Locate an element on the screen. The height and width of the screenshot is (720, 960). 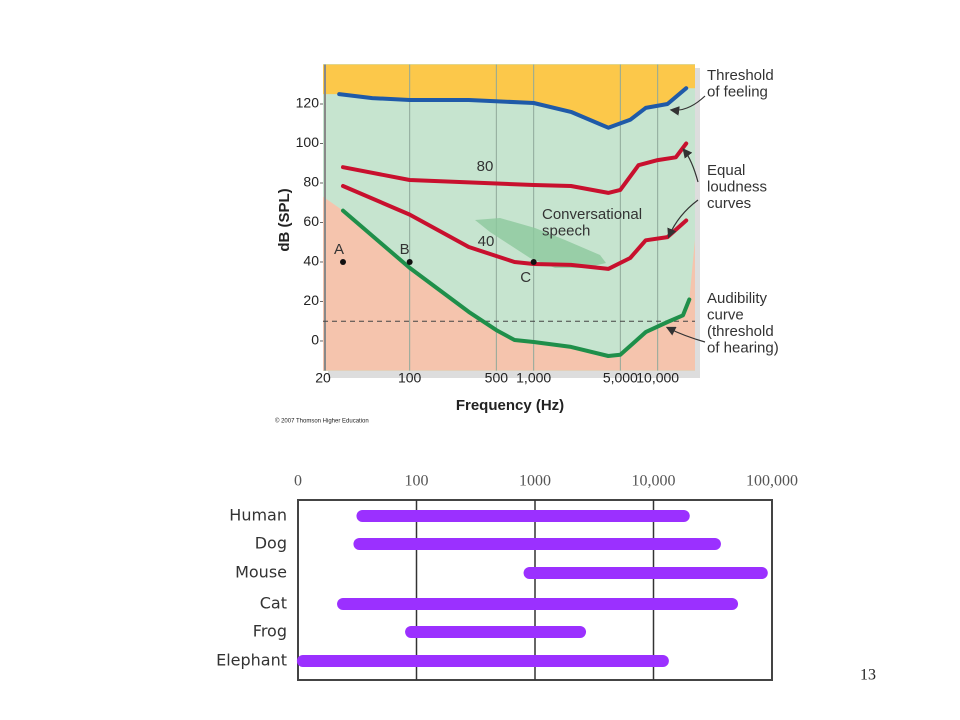
x-axis-label: Frequency (Hz) is located at coordinates (510, 405).